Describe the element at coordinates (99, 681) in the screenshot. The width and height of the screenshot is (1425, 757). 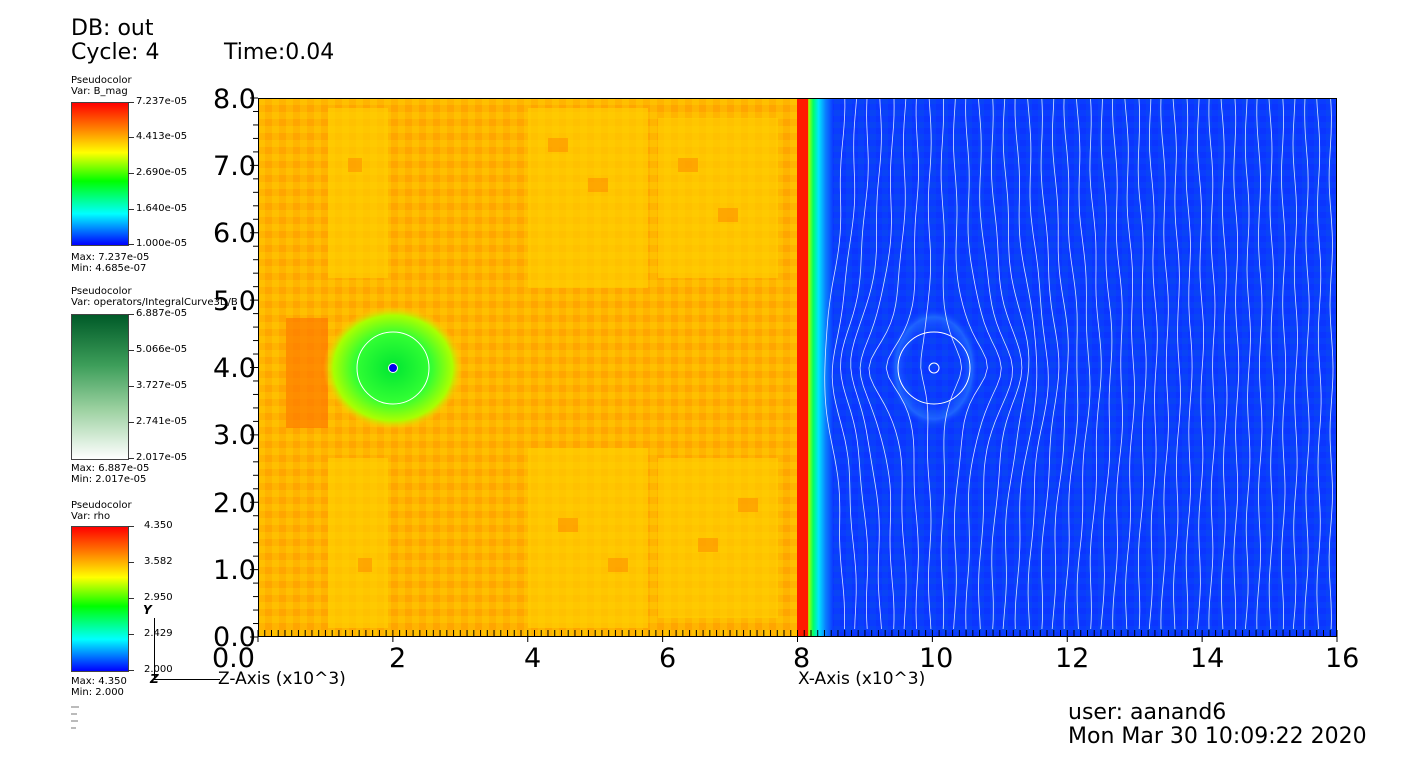
I see `legend-max: Max: 4.350` at that location.